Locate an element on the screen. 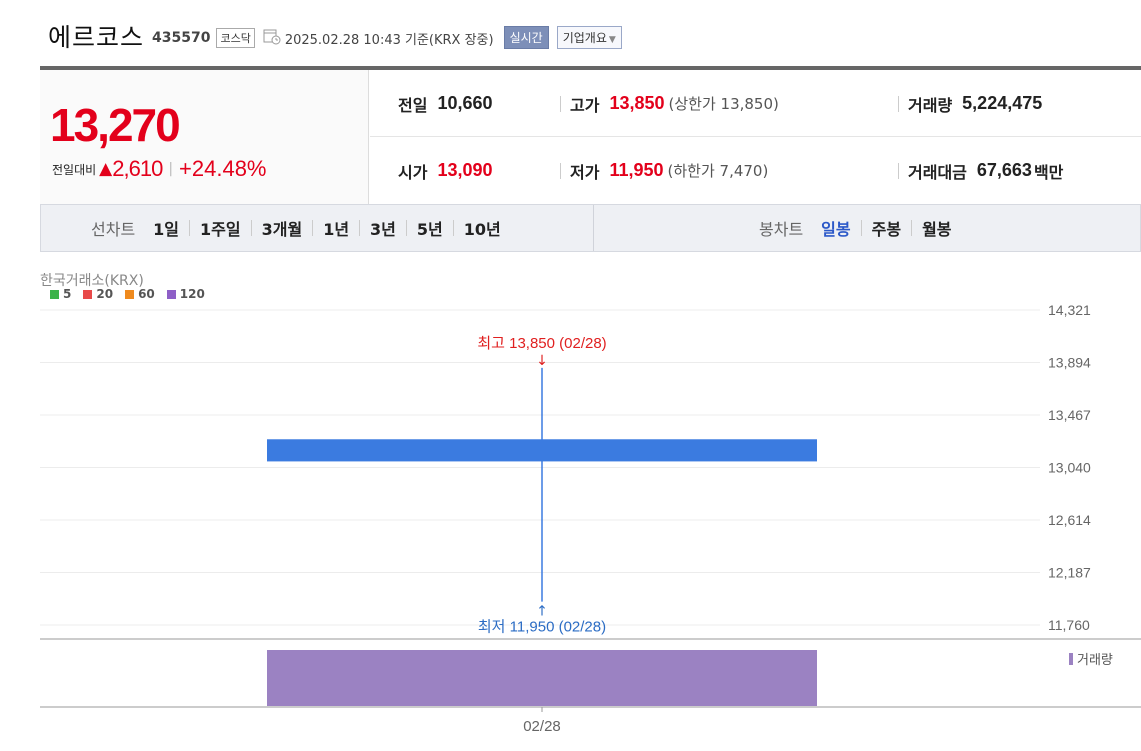 This screenshot has height=751, width=1141. stock-code: 435570 is located at coordinates (181, 38).